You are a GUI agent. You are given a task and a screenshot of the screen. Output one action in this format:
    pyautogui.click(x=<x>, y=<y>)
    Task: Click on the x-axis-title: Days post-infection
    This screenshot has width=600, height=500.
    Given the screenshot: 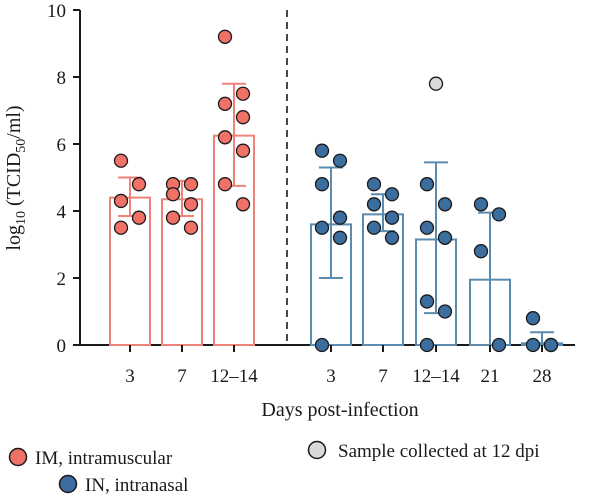 What is the action you would take?
    pyautogui.click(x=339, y=410)
    